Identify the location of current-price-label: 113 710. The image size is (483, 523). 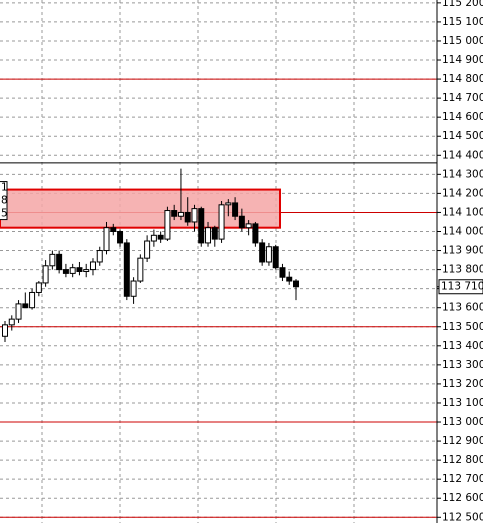
(462, 287).